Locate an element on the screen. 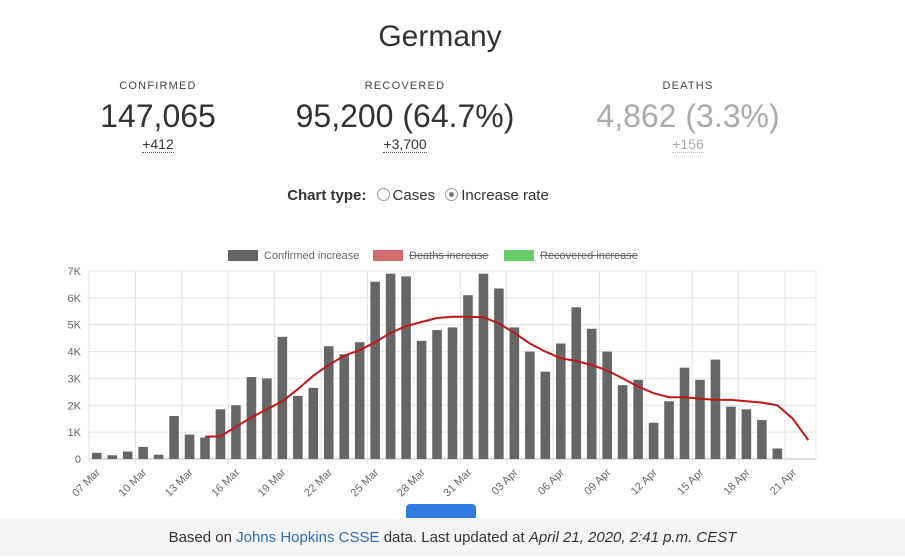 The height and width of the screenshot is (558, 905). deaths-stat: DEATHS 4,862 (3.3%) +156 is located at coordinates (688, 117).